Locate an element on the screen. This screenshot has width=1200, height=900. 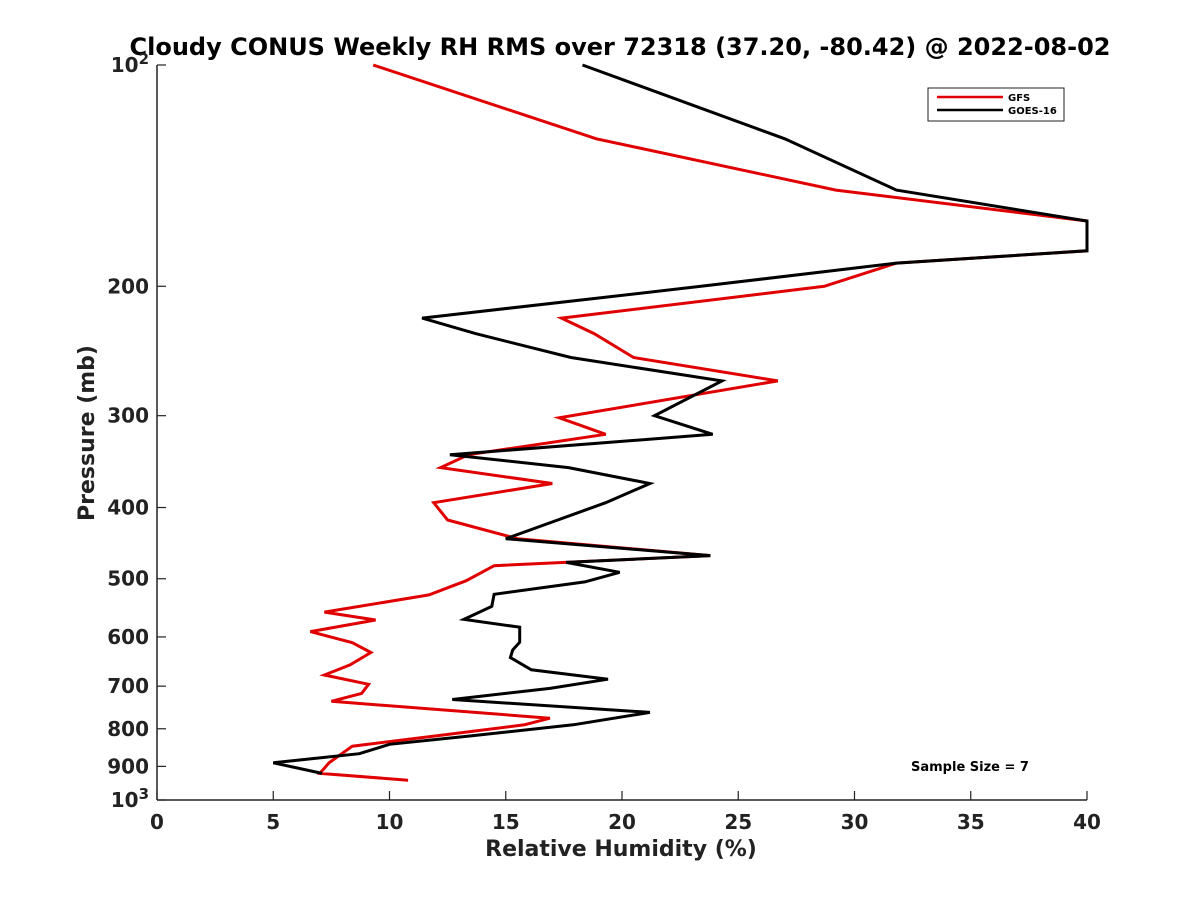
legend-box is located at coordinates (996, 104).